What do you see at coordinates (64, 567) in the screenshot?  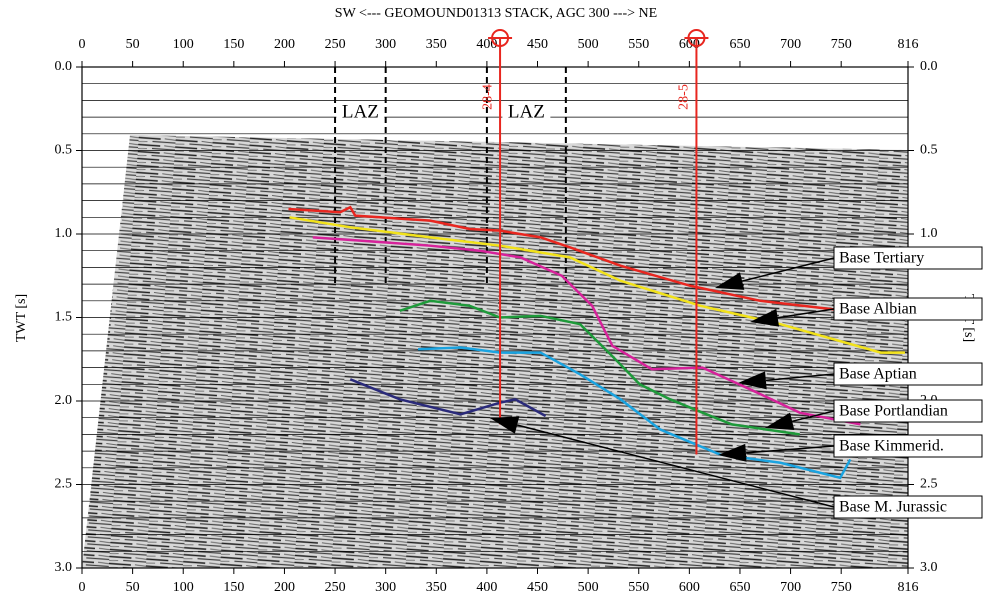 I see `y-tick-label: 3.0` at bounding box center [64, 567].